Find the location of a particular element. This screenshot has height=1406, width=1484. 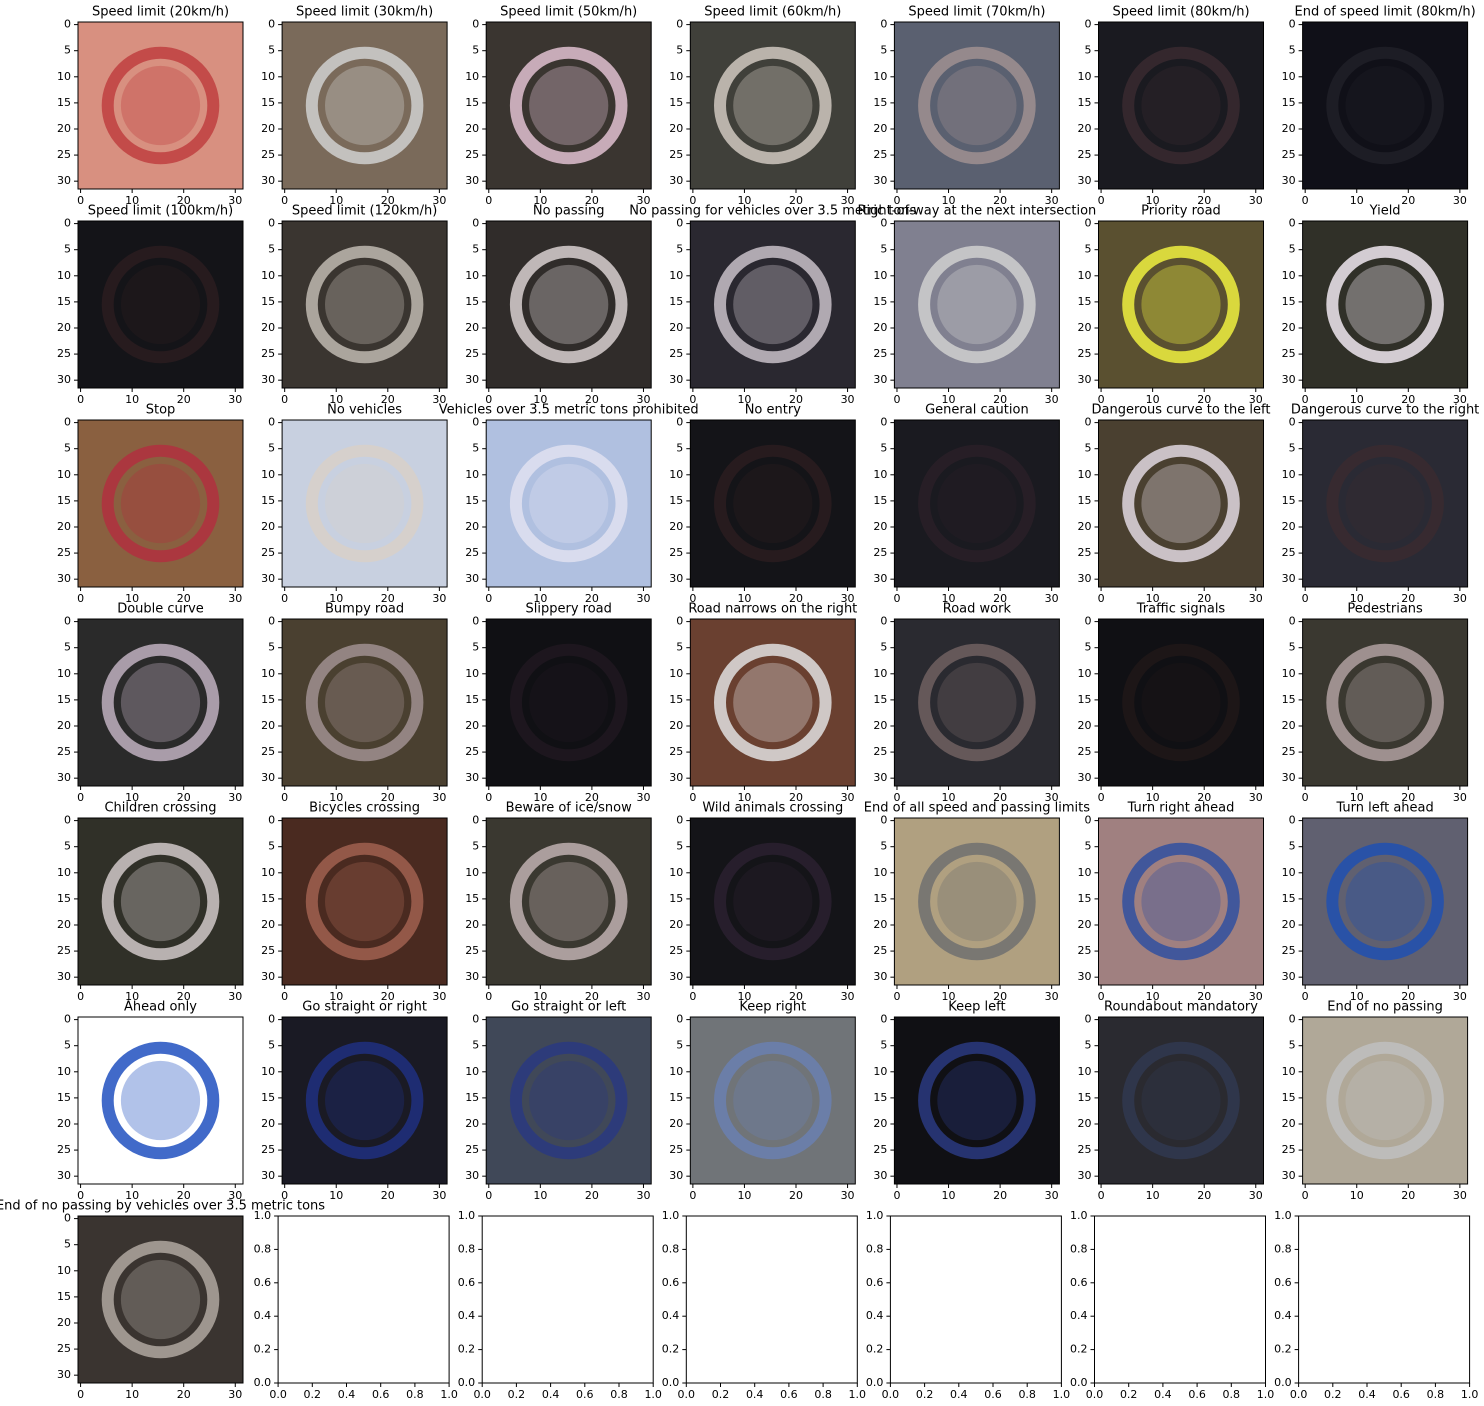

x-tick-label: 0.0 is located at coordinates (687, 1394).